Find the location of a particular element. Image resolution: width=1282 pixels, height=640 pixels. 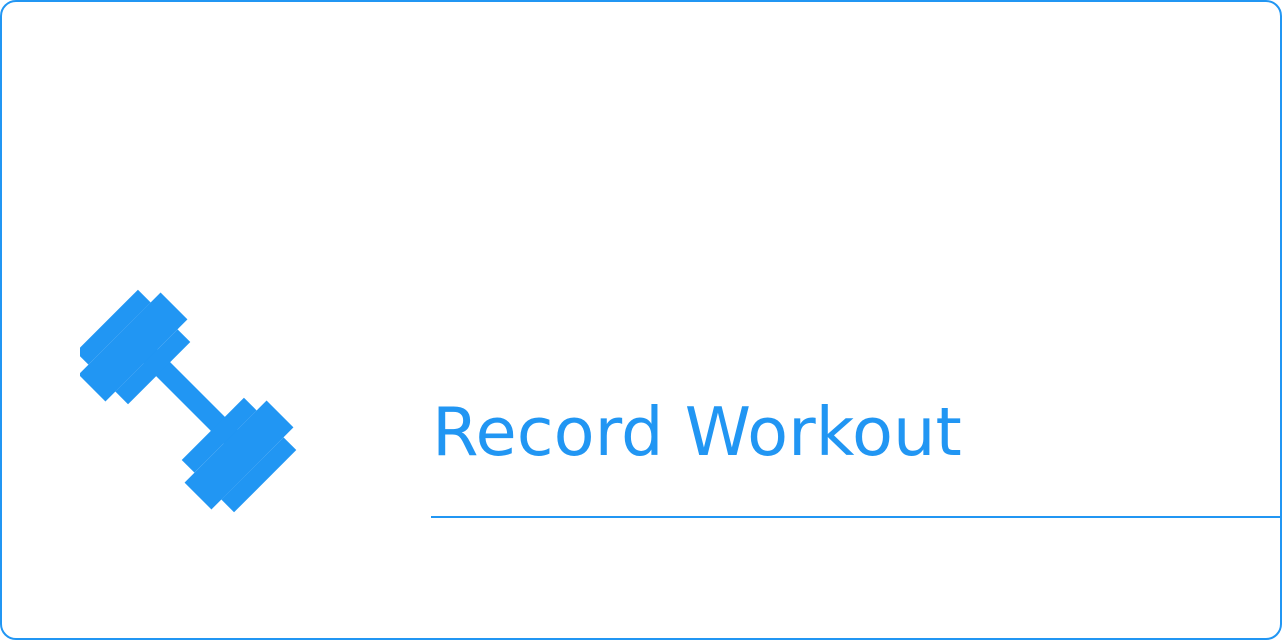

dumbbell-icon is located at coordinates (194, 402).